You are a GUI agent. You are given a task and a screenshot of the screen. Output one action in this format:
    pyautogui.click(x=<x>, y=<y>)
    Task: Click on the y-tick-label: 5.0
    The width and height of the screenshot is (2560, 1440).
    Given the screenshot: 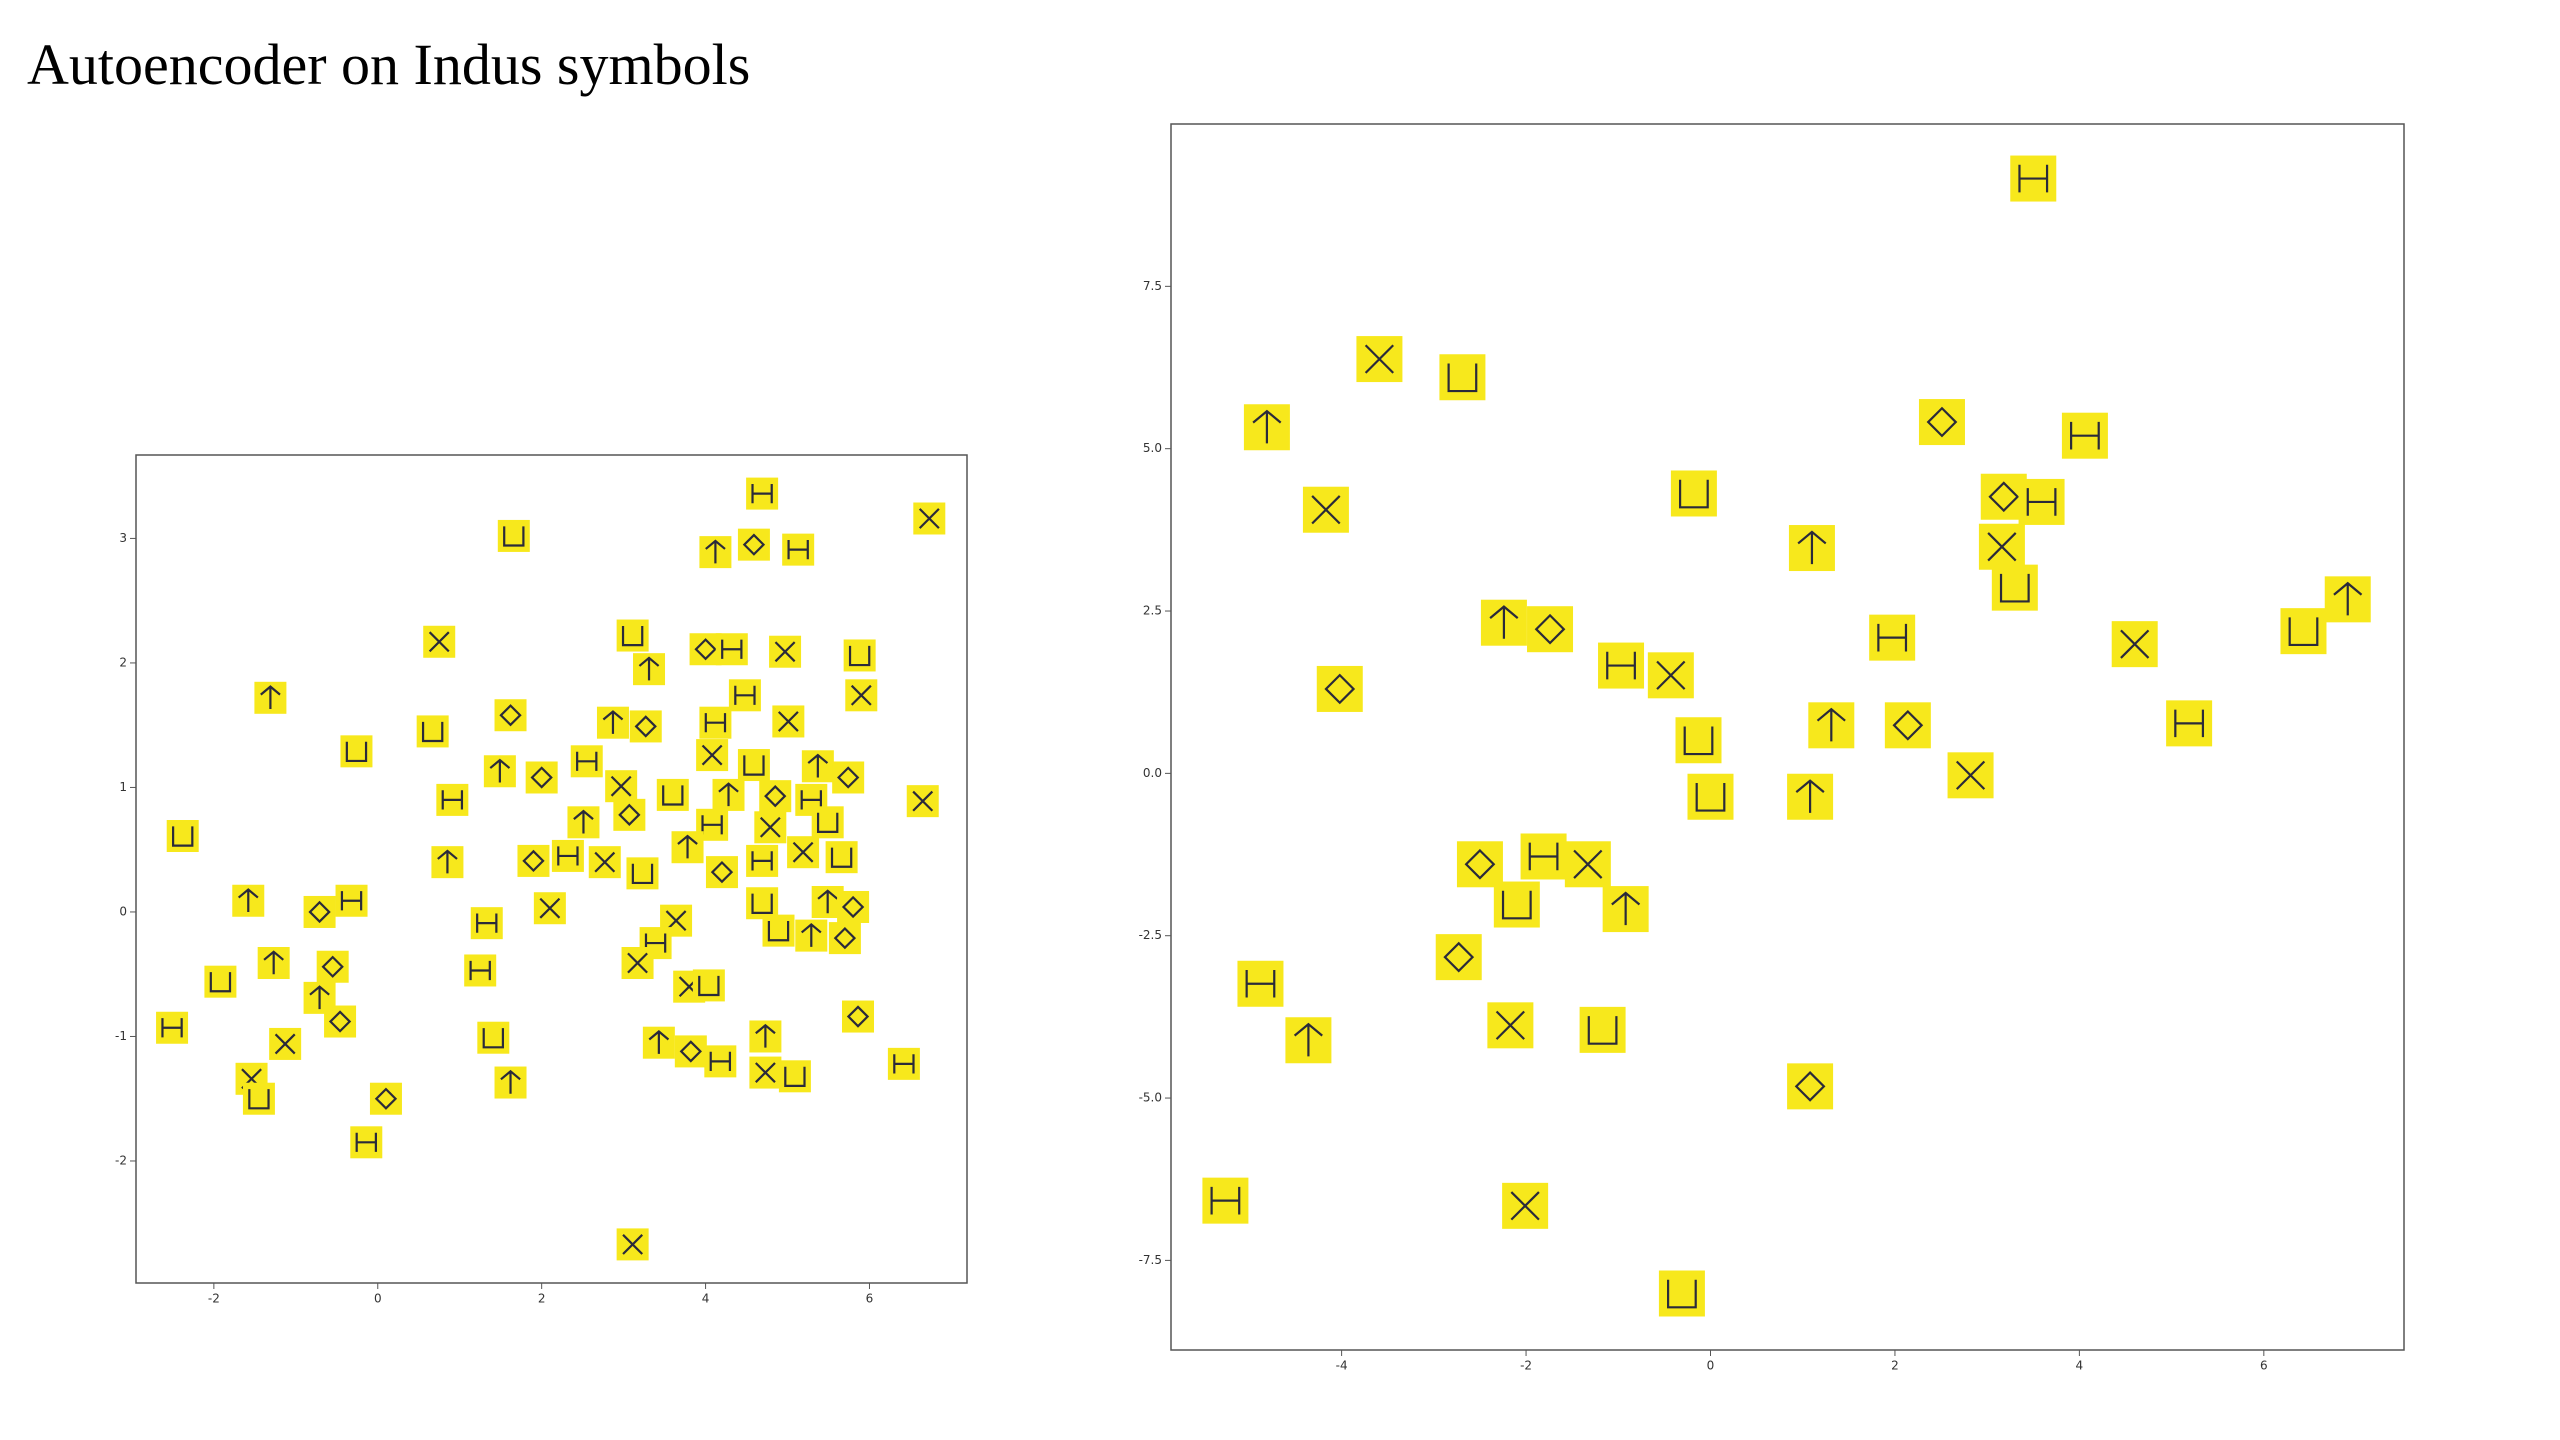 What is the action you would take?
    pyautogui.click(x=1152, y=448)
    